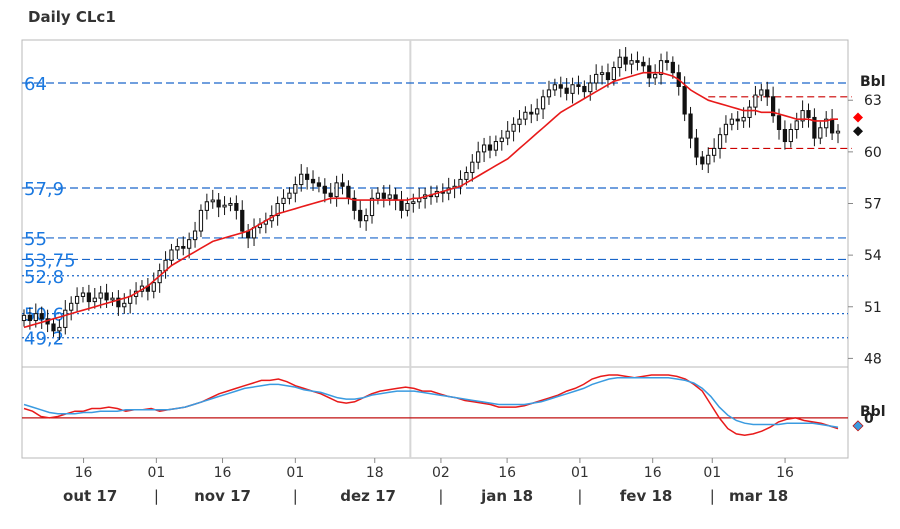 This screenshot has width=900, height=529. I want to click on indicator-blue-line, so click(431, 402).